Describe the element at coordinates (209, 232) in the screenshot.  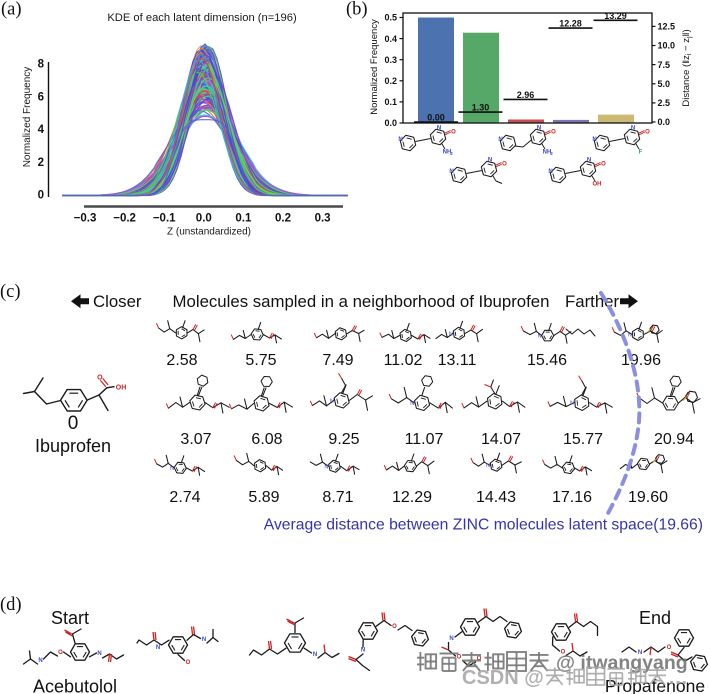
I see `svg-text: Z (unstandardized)` at that location.